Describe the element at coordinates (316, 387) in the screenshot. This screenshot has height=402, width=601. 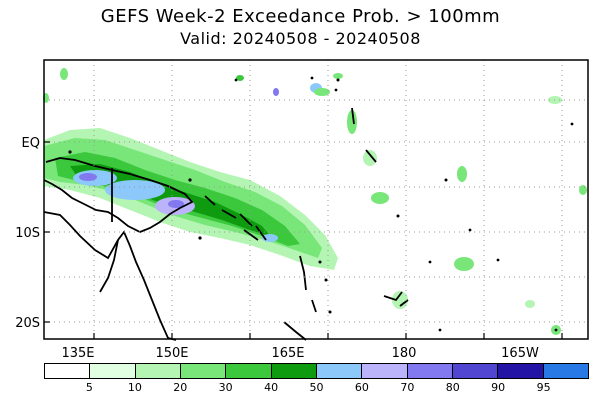
I see `colorbar-label: 50` at that location.